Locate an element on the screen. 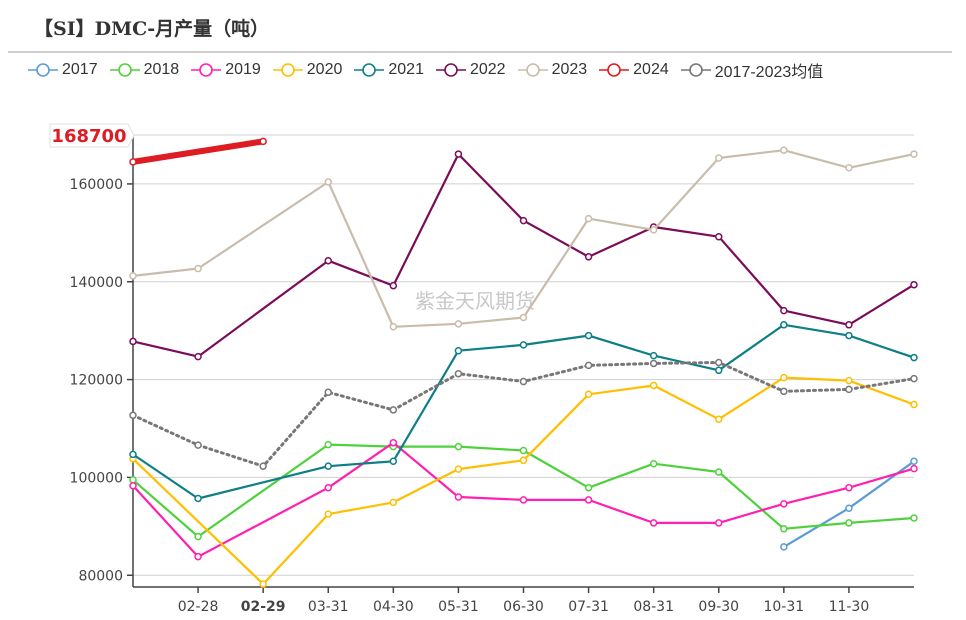  legend-item-2024: 2024 is located at coordinates (634, 70).